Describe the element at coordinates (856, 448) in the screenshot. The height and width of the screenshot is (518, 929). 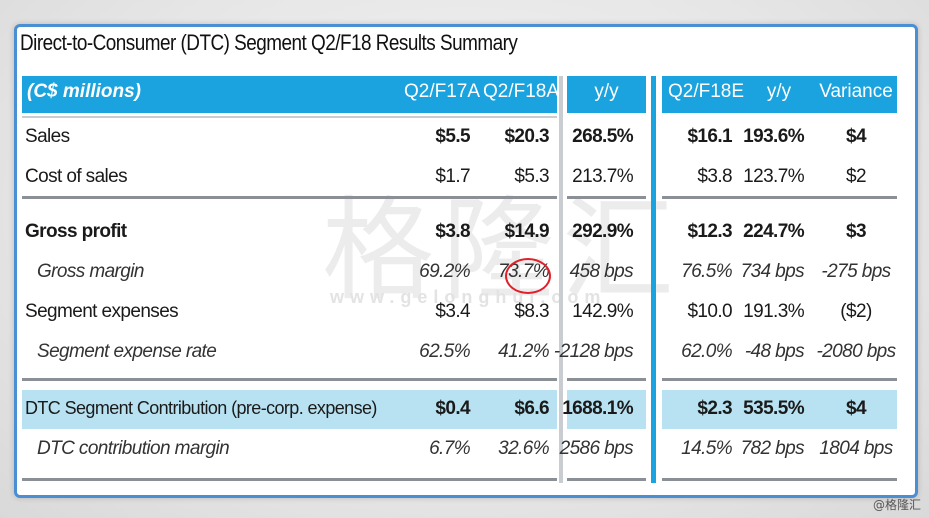
I see `cell-variance: 1804 bps` at that location.